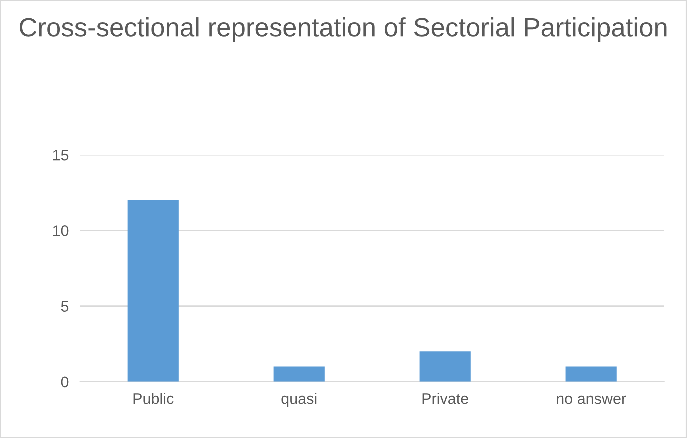 This screenshot has height=438, width=687. What do you see at coordinates (299, 400) in the screenshot?
I see `x-tick-label: quasi` at bounding box center [299, 400].